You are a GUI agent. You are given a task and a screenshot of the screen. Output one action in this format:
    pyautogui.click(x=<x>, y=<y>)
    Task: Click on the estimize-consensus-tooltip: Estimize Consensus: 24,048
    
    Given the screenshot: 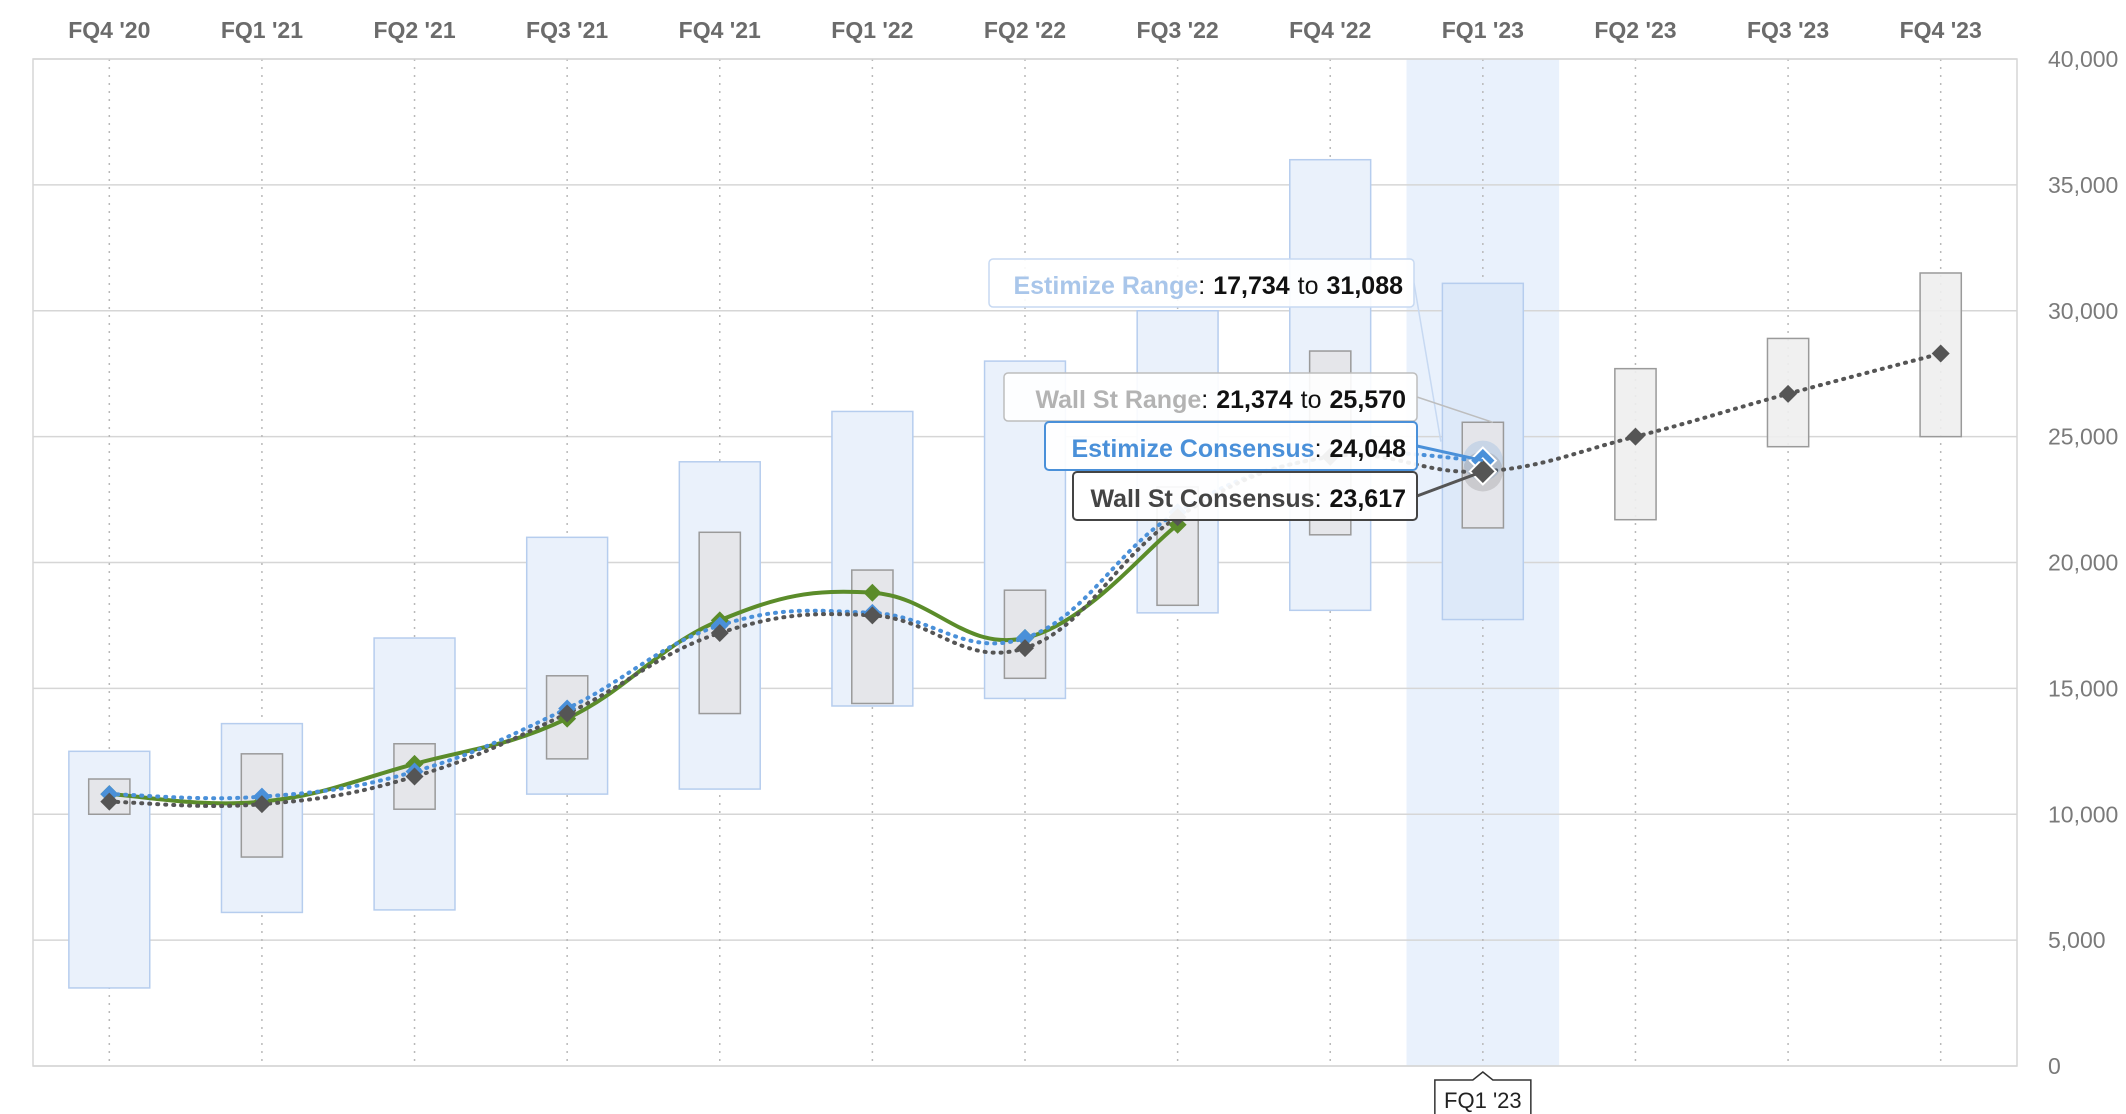 What is the action you would take?
    pyautogui.click(x=1231, y=446)
    